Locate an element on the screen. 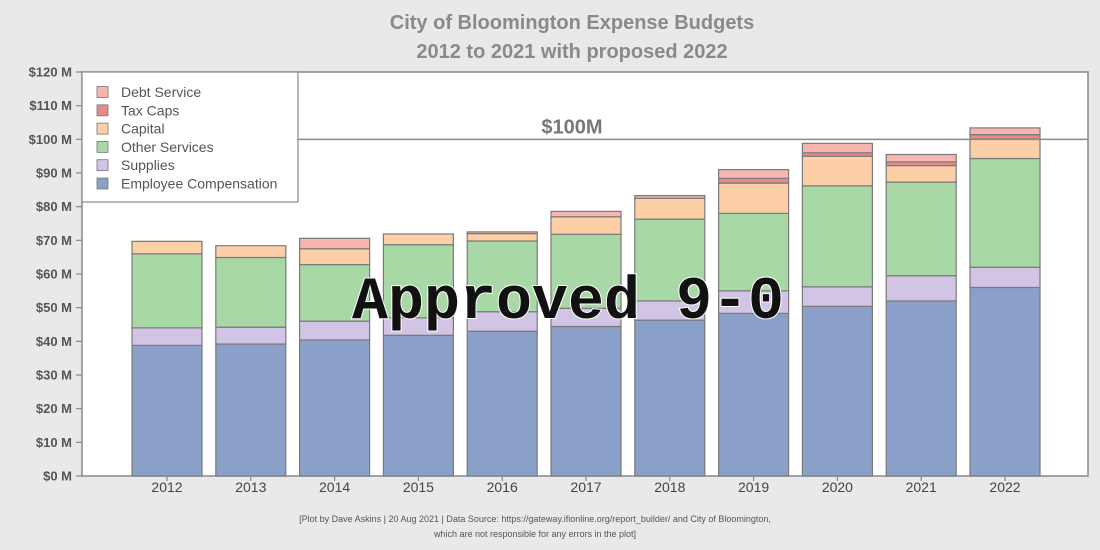 The height and width of the screenshot is (550, 1100). bar-debt-service-2017 is located at coordinates (586, 214).